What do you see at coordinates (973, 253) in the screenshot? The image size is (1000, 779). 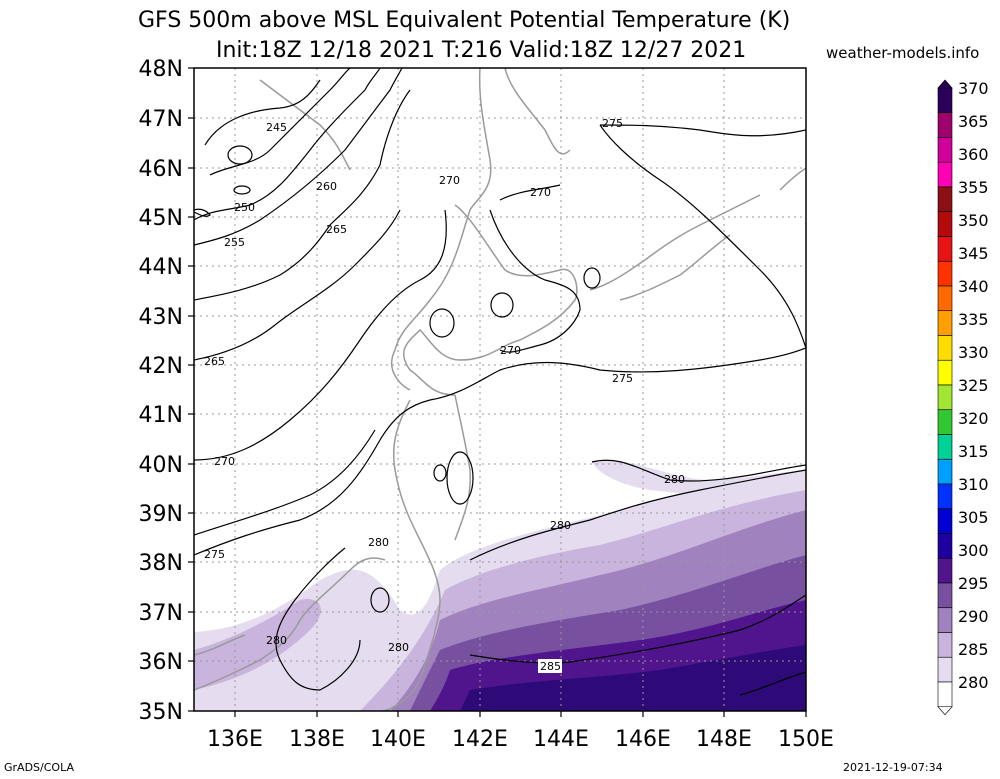 I see `colorbar-label: 345` at bounding box center [973, 253].